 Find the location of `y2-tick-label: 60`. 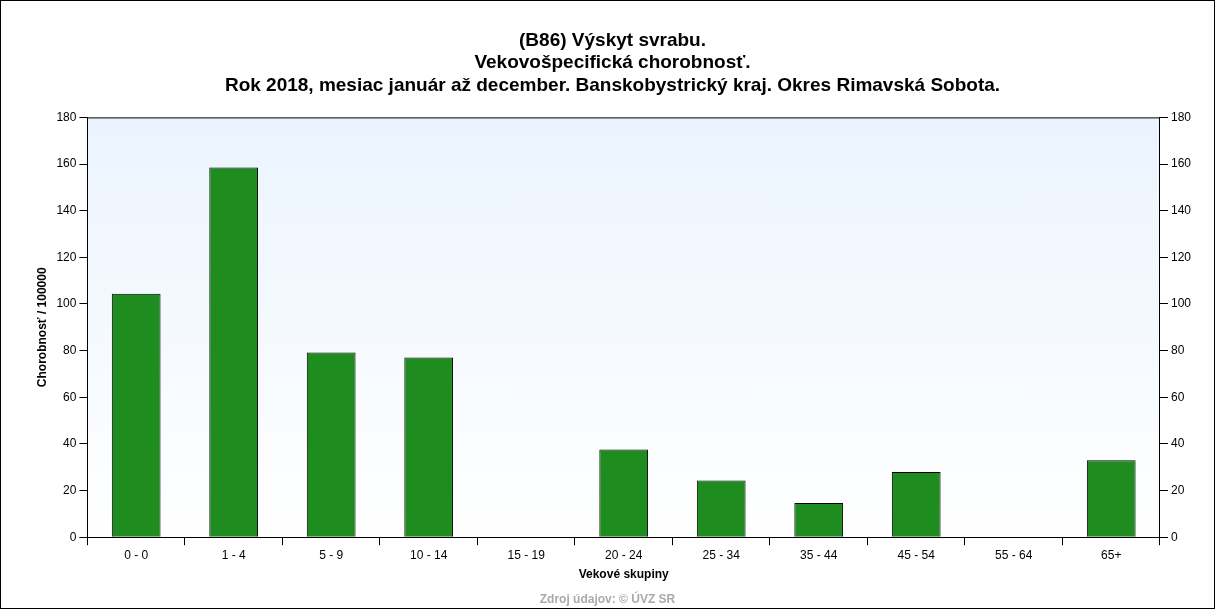

y2-tick-label: 60 is located at coordinates (1177, 396).